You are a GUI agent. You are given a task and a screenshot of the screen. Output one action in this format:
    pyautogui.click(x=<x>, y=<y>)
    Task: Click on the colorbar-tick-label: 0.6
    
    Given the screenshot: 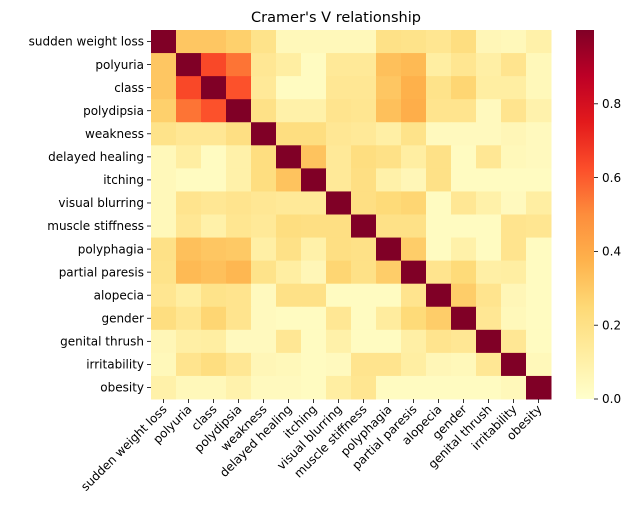 What is the action you would take?
    pyautogui.click(x=611, y=178)
    